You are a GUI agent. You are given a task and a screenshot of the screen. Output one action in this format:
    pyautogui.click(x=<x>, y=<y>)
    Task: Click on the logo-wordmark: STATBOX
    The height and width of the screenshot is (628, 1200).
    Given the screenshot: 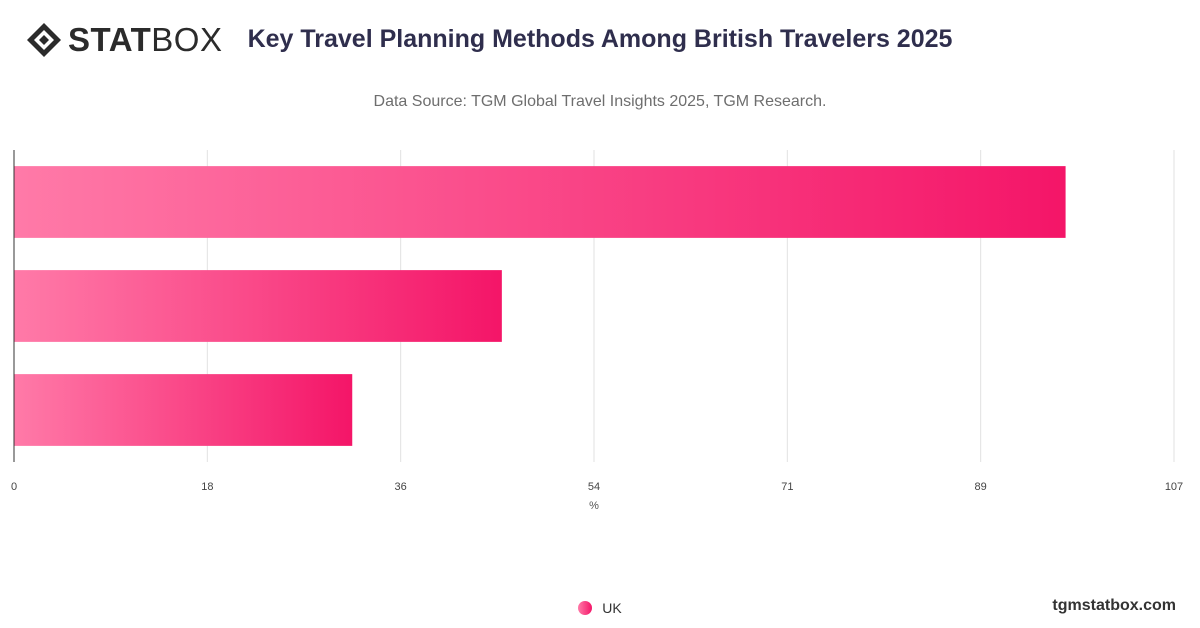 What is the action you would take?
    pyautogui.click(x=145, y=40)
    